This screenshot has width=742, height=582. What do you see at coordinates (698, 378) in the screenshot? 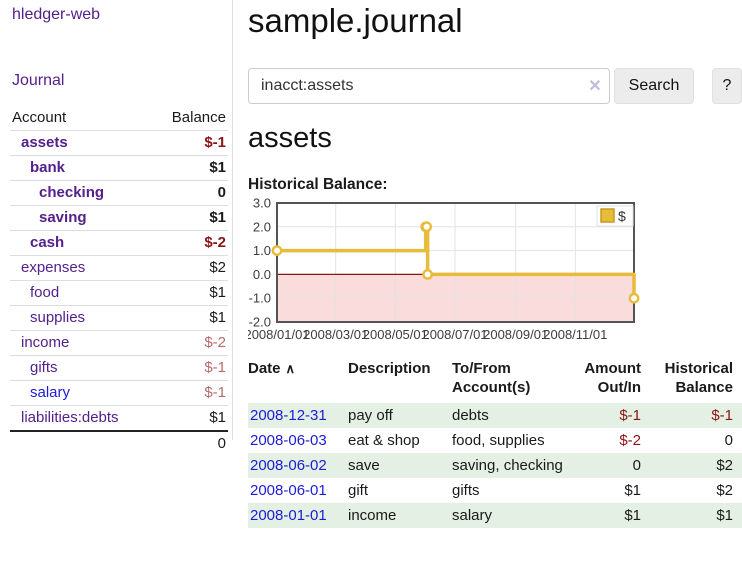
I see `register-header-balance: Historical Balance` at bounding box center [698, 378].